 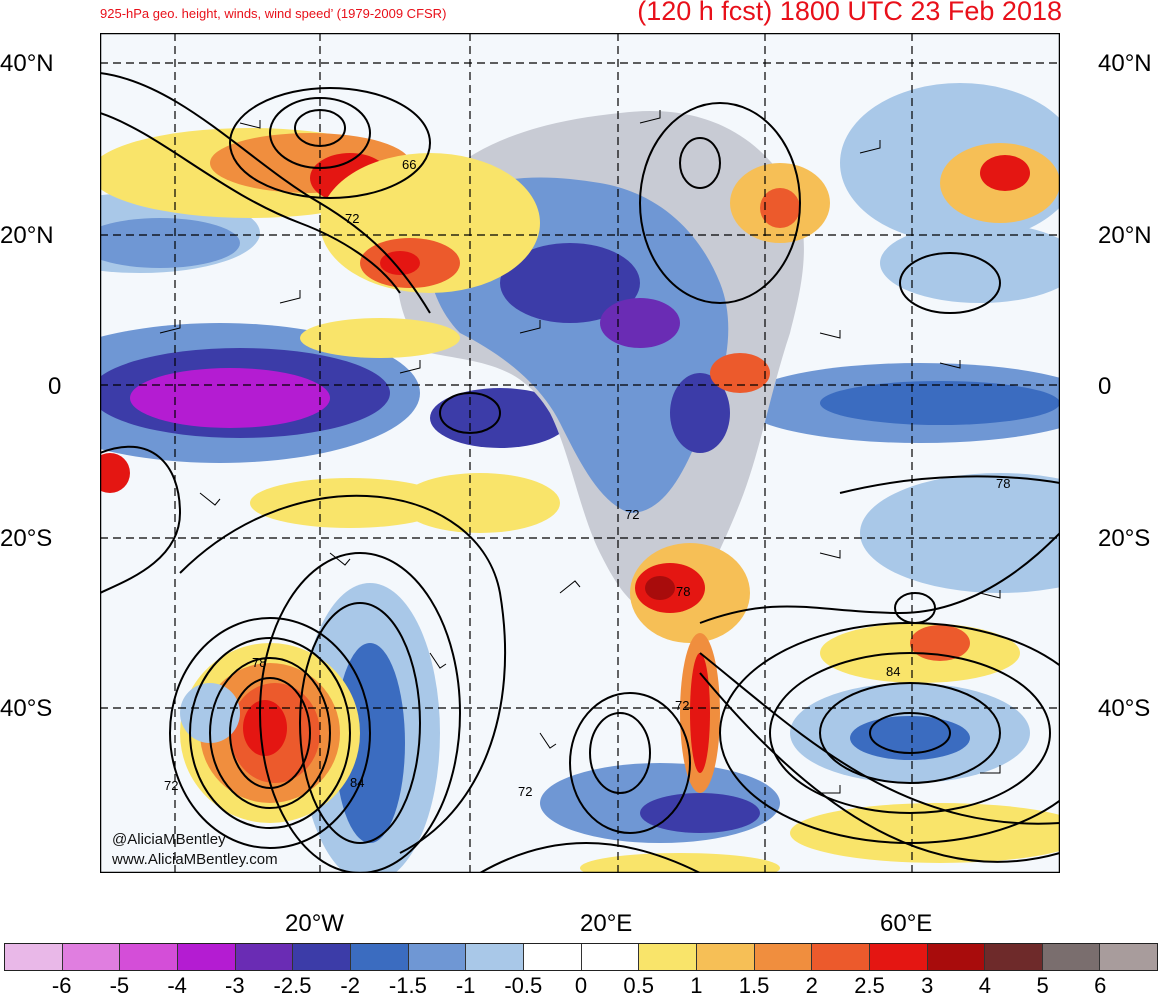 I want to click on credit-twitter: @AliciaMBentley, so click(x=169, y=839).